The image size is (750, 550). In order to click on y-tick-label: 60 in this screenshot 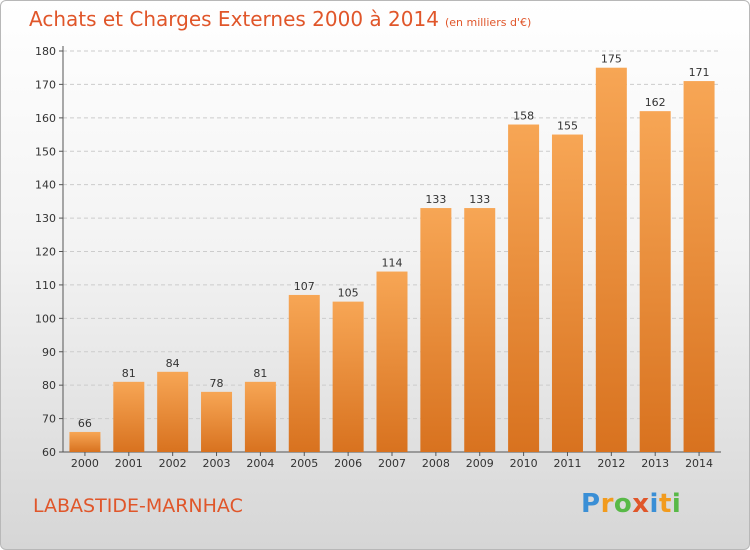, I will do `click(49, 452)`.